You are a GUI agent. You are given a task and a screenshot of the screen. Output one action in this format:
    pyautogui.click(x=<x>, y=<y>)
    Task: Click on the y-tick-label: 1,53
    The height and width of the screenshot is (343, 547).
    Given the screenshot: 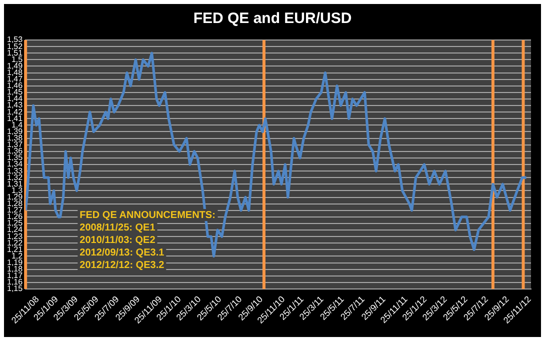 What is the action you would take?
    pyautogui.click(x=15, y=39)
    